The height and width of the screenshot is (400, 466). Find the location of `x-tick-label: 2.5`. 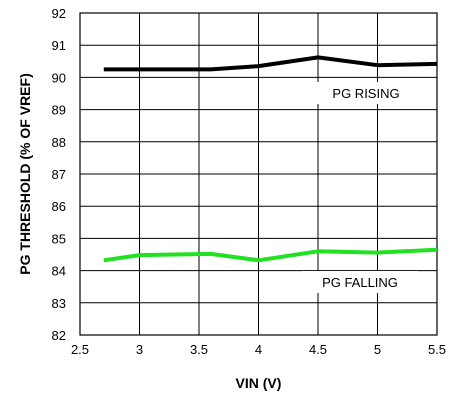

x-tick-label: 2.5 is located at coordinates (80, 349).